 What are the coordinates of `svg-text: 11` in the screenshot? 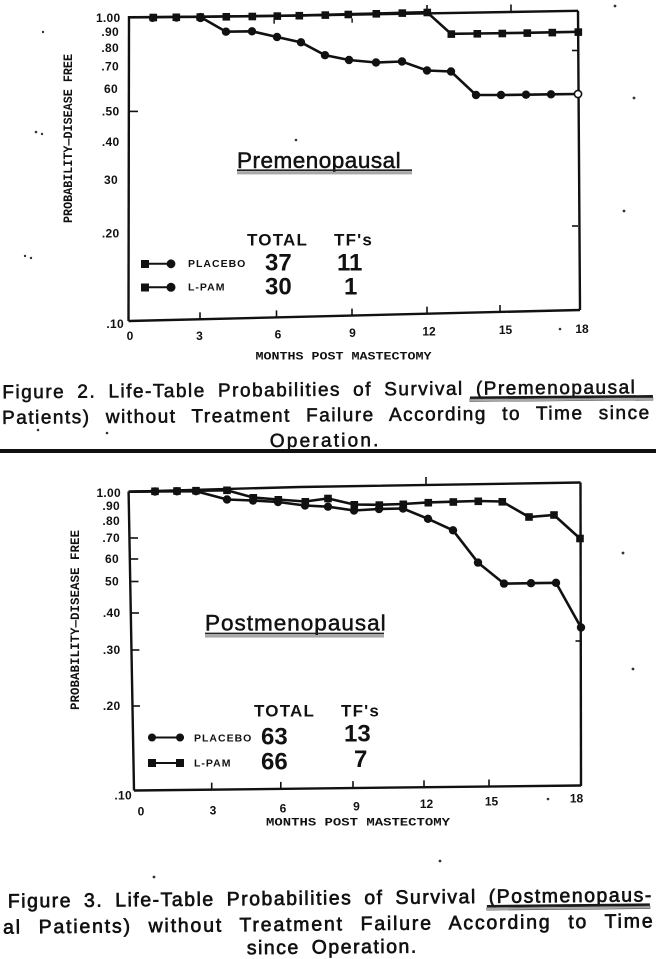 It's located at (349, 262).